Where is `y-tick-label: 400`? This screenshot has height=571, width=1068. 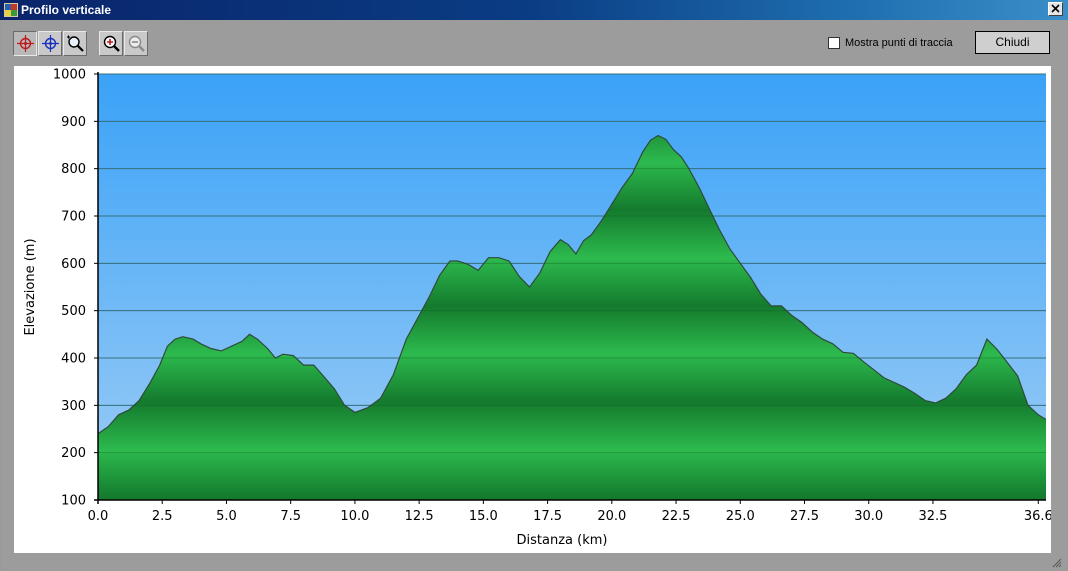
y-tick-label: 400 is located at coordinates (73, 359).